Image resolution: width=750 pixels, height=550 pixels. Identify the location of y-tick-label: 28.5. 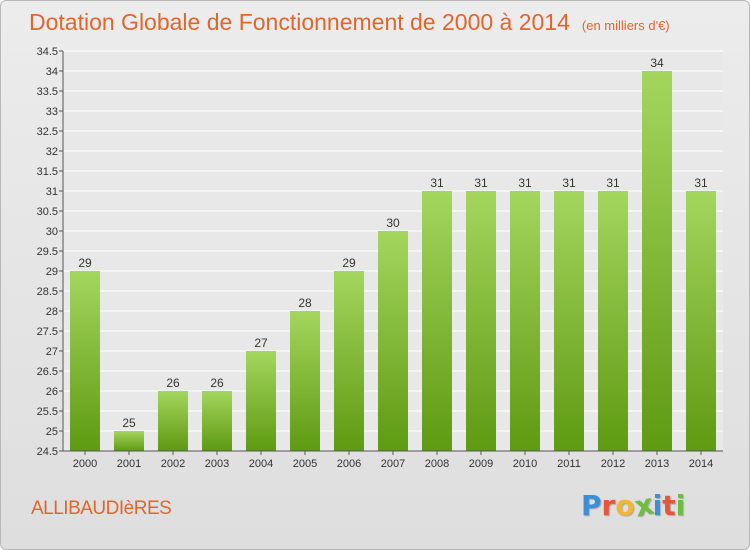
(47, 292).